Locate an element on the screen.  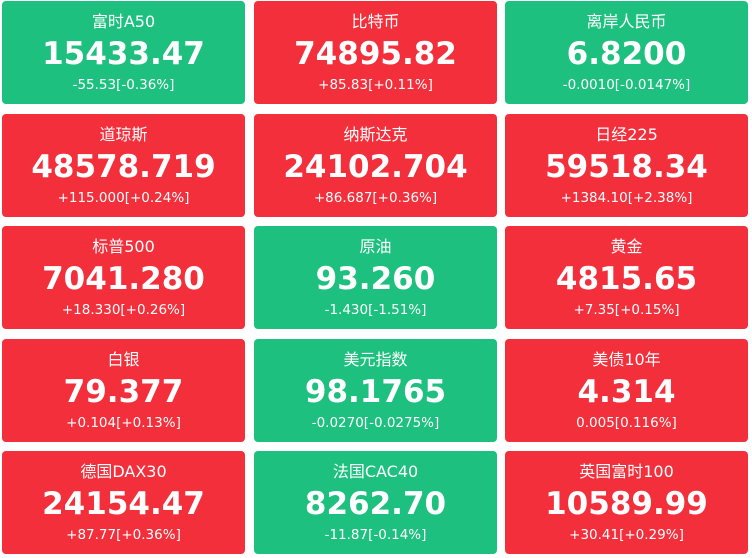
tile-price: 8262.70 is located at coordinates (375, 504).